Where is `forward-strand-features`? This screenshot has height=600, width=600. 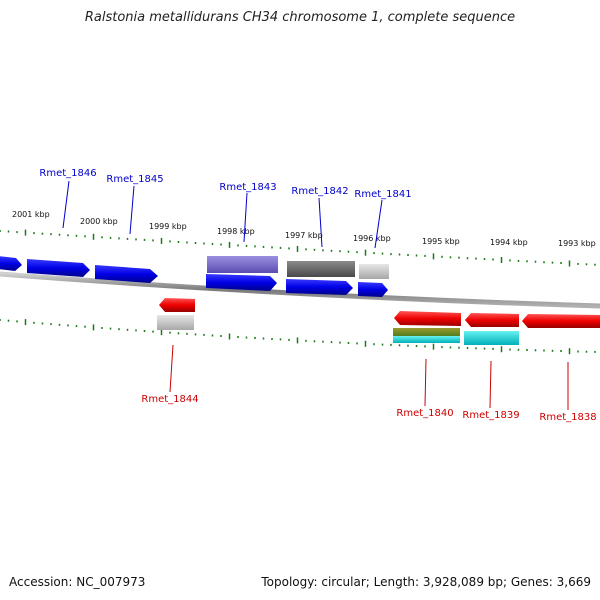 forward-strand-features is located at coordinates (194, 276).